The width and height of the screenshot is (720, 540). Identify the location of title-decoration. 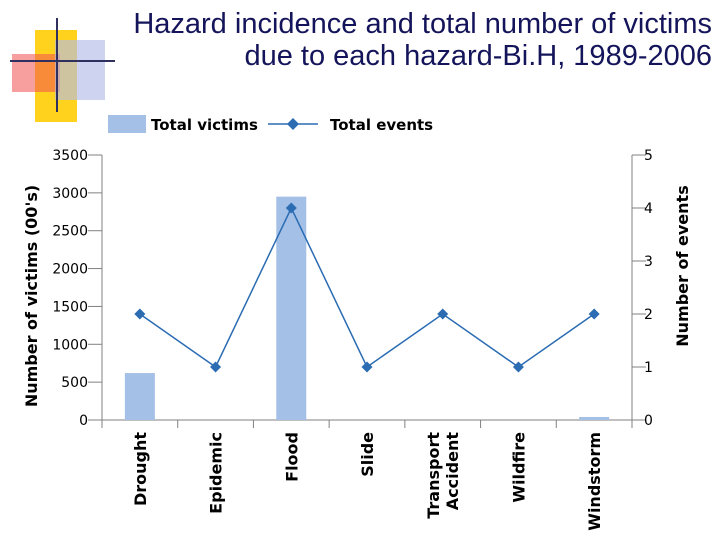
(62, 70).